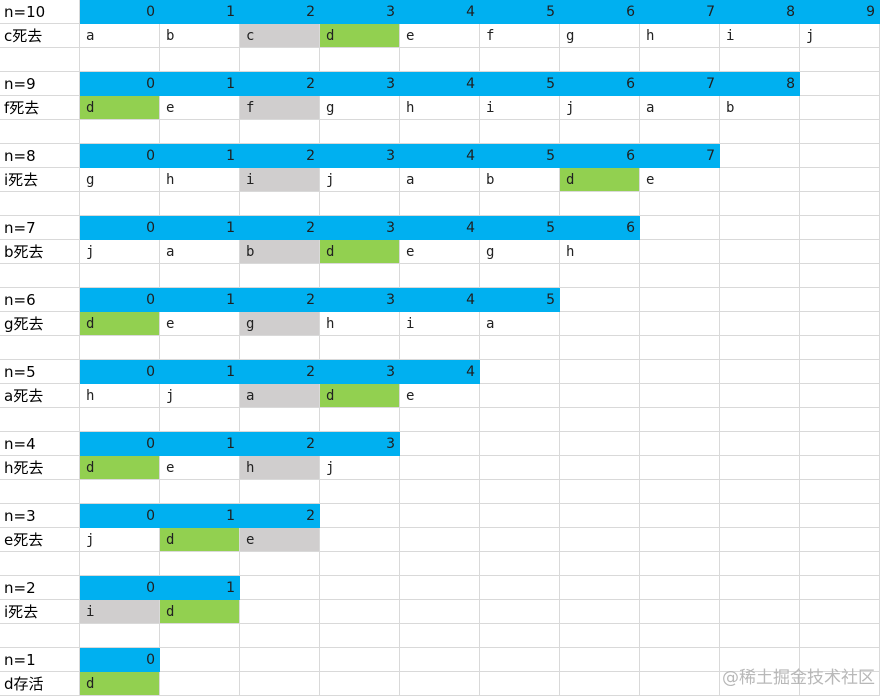 This screenshot has width=883, height=698. What do you see at coordinates (280, 252) in the screenshot?
I see `removed-person-cell: b` at bounding box center [280, 252].